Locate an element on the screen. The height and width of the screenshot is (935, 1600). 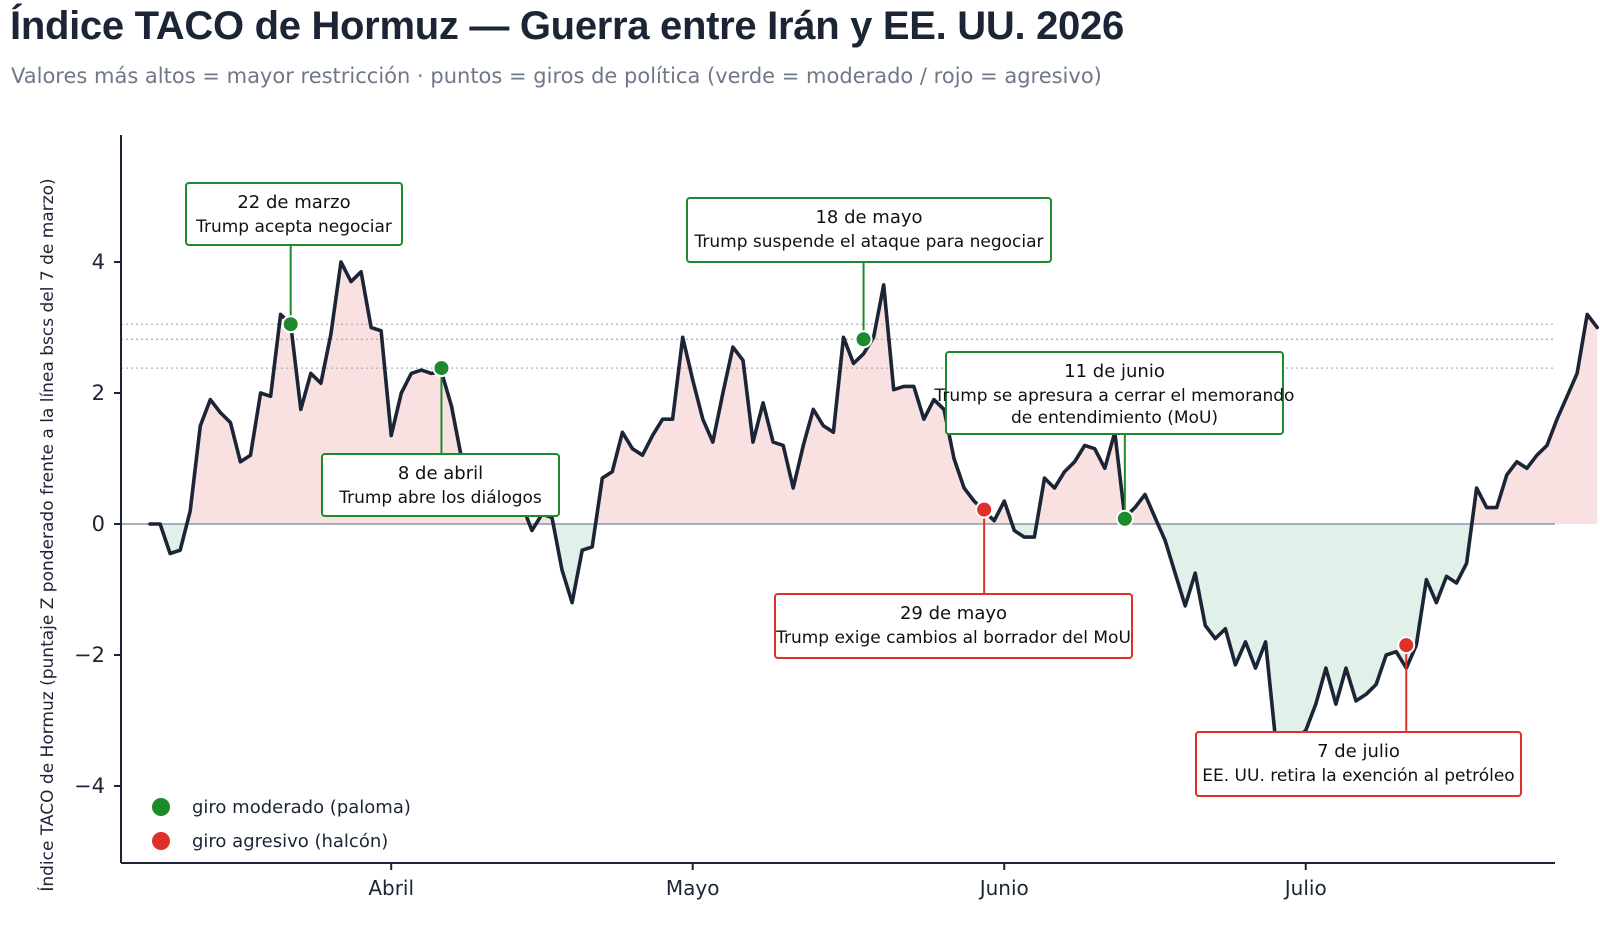
annotation-text: Trump abre los diálogos is located at coordinates (440, 498).